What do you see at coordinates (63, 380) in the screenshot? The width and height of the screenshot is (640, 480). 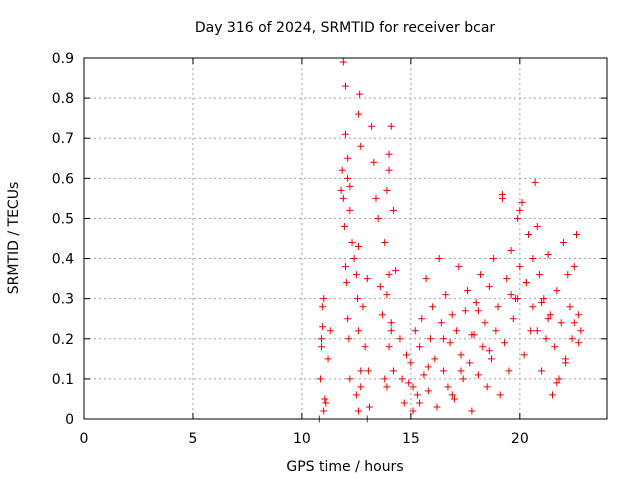 I see `y-tick-label: 0.1` at bounding box center [63, 380].